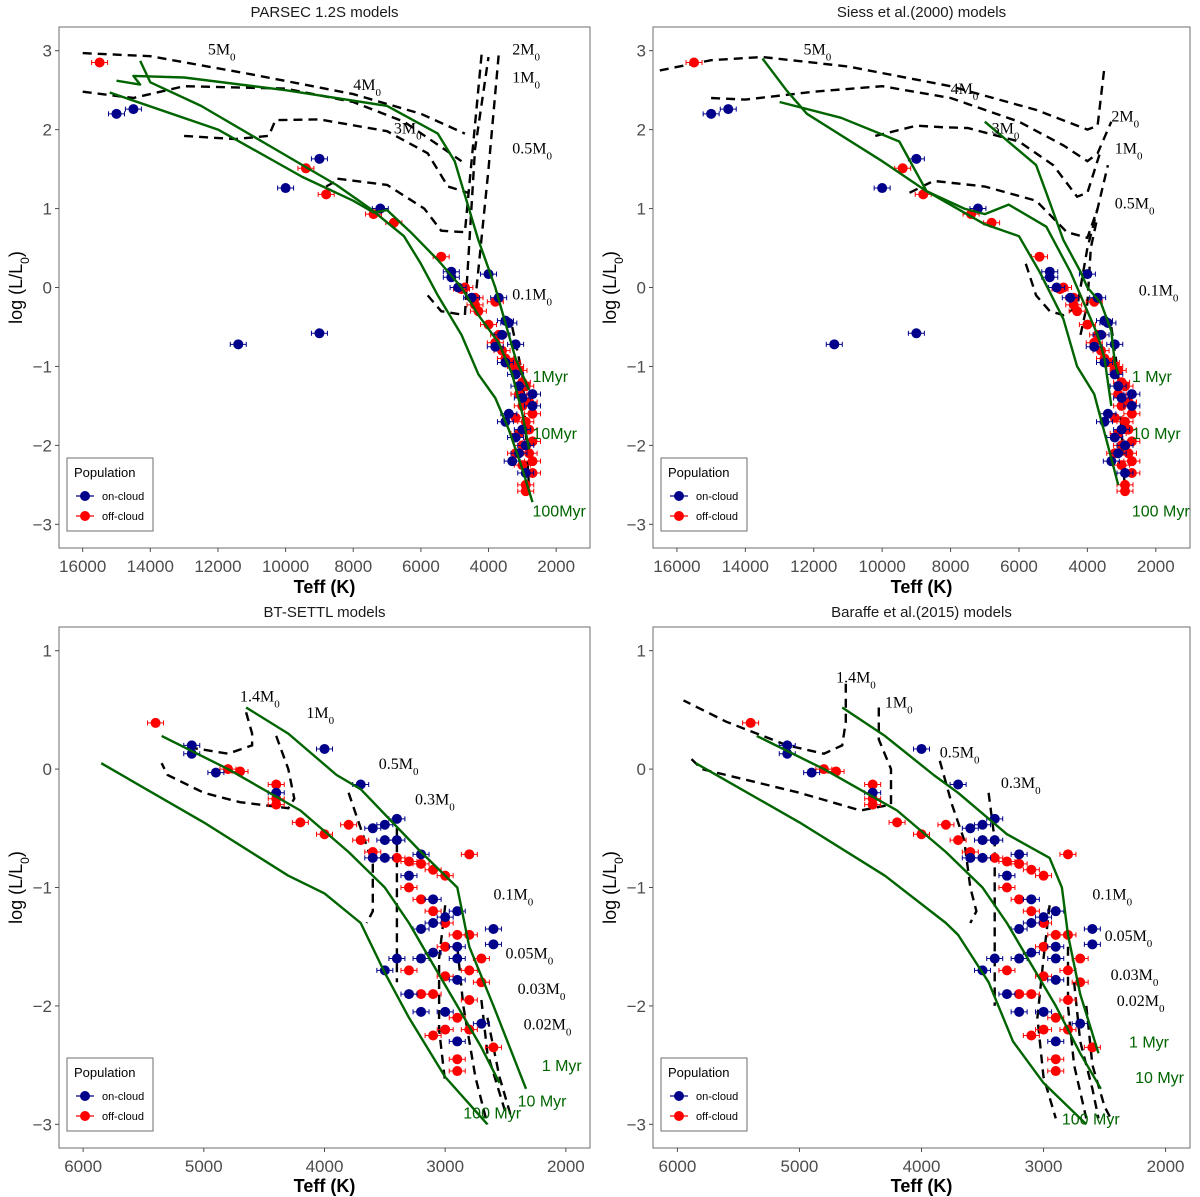 This screenshot has width=1200, height=1197. Describe the element at coordinates (813, 566) in the screenshot. I see `x-tick-label: 12000` at that location.